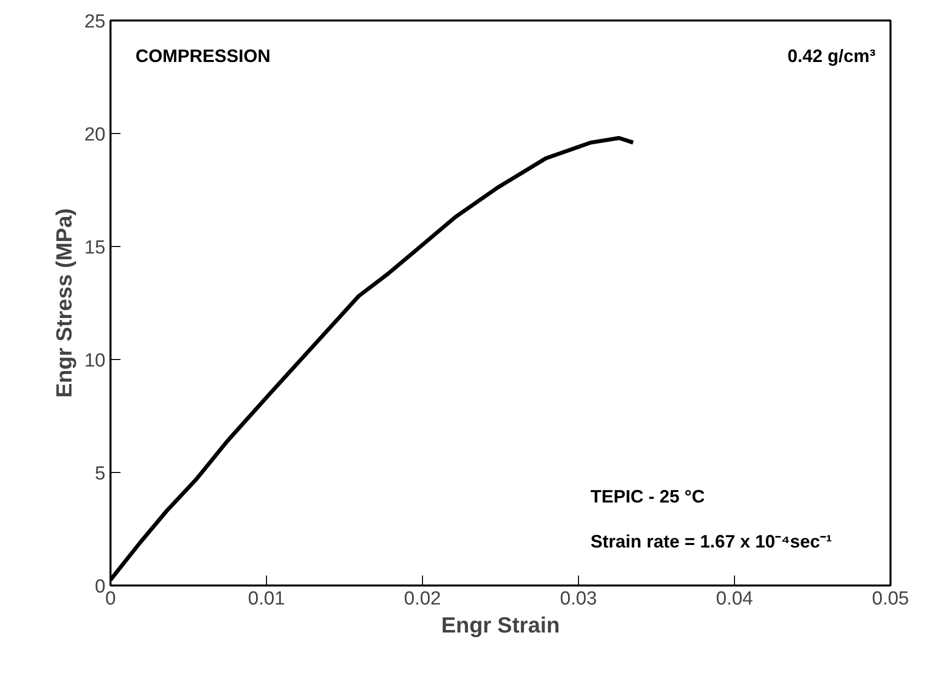  What do you see at coordinates (647, 496) in the screenshot?
I see `annotation: TEPIC - 25 °C` at bounding box center [647, 496].